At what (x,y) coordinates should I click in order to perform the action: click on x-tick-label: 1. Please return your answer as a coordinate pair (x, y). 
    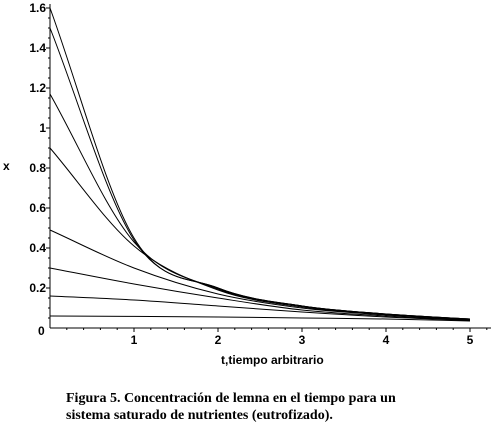
    Looking at the image, I should click on (134, 340).